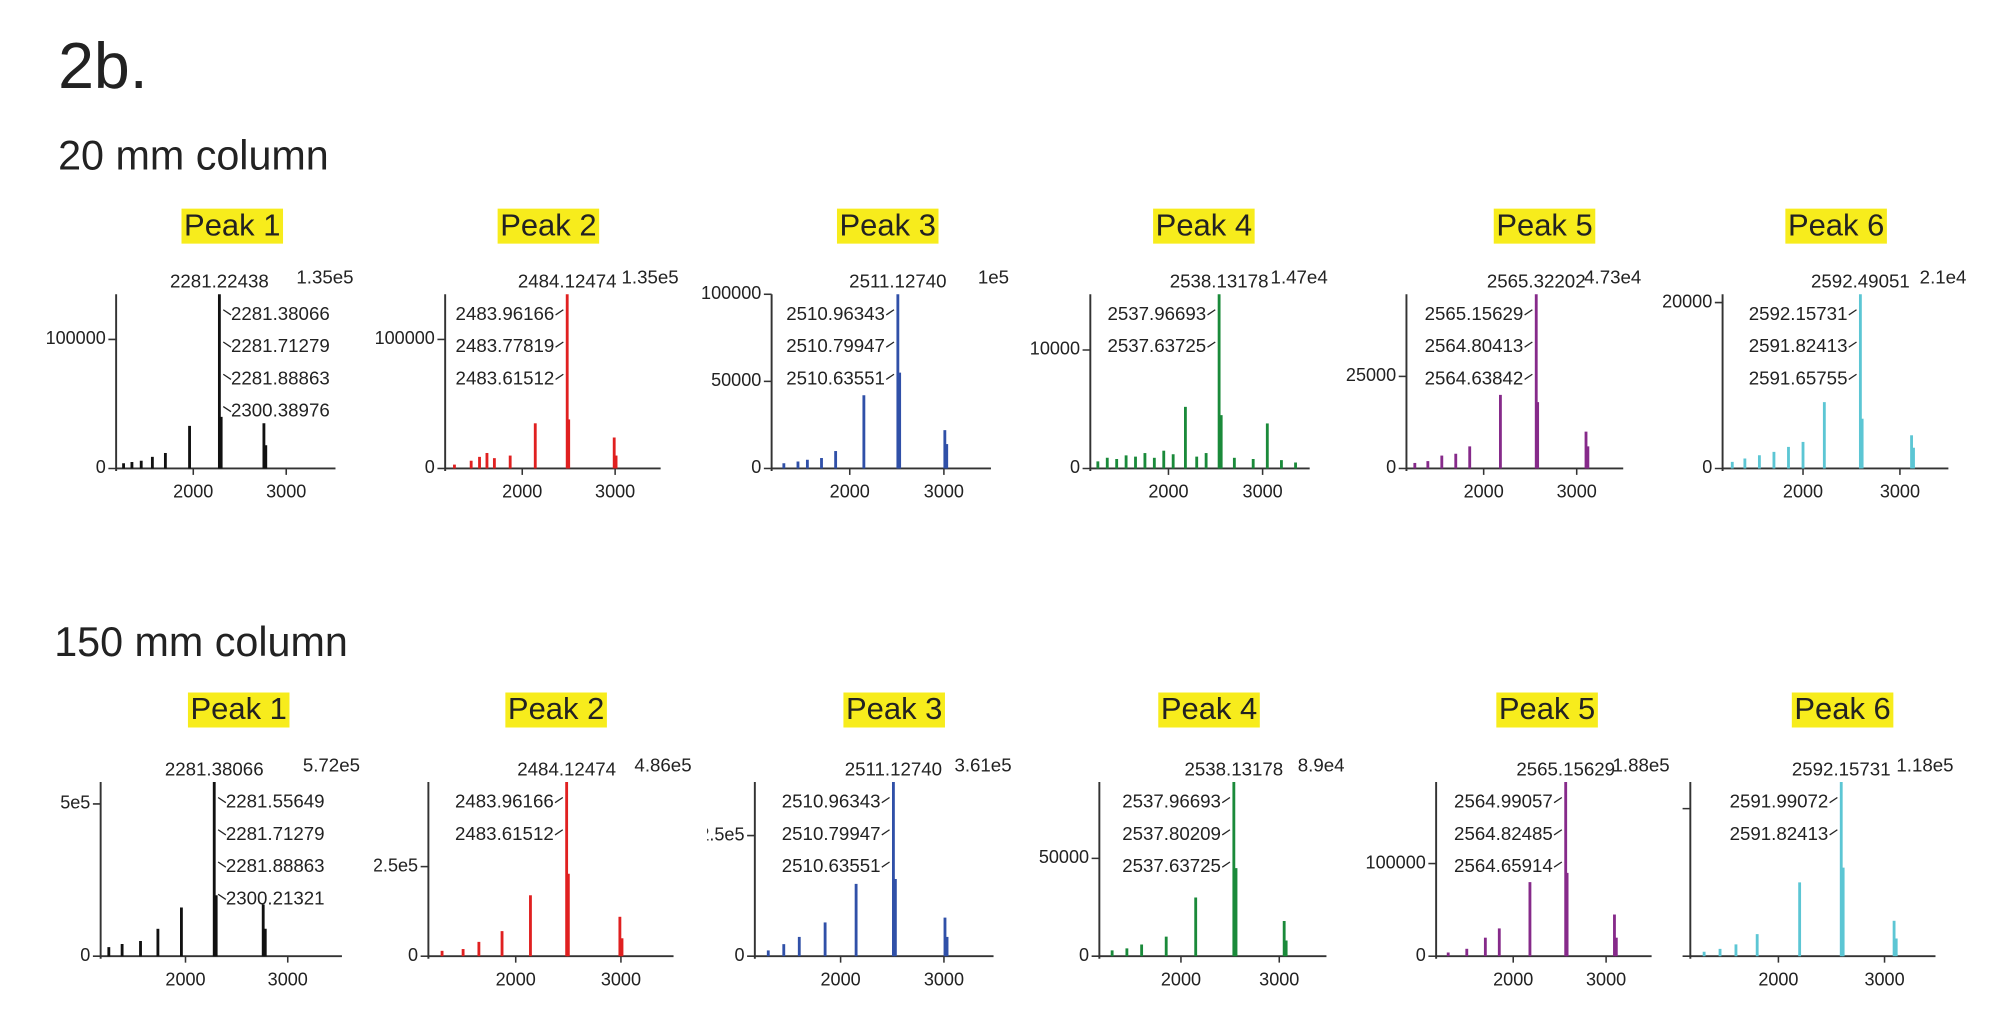 The image size is (2000, 1035). Describe the element at coordinates (505, 377) in the screenshot. I see `peak-label: 2483.61512` at that location.